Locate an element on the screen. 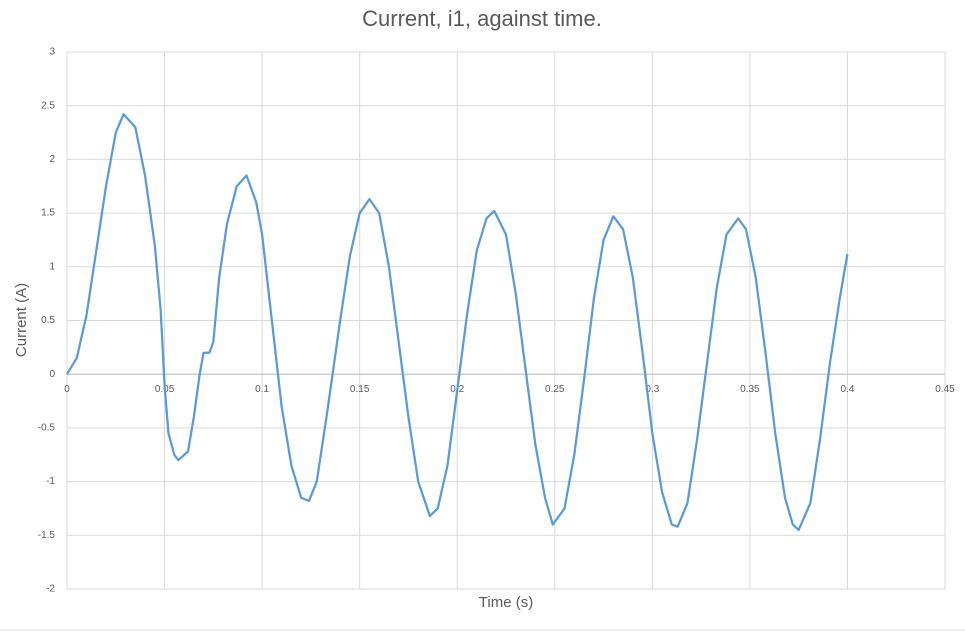 This screenshot has width=965, height=632. x-tick-label: 0.15 is located at coordinates (360, 389).